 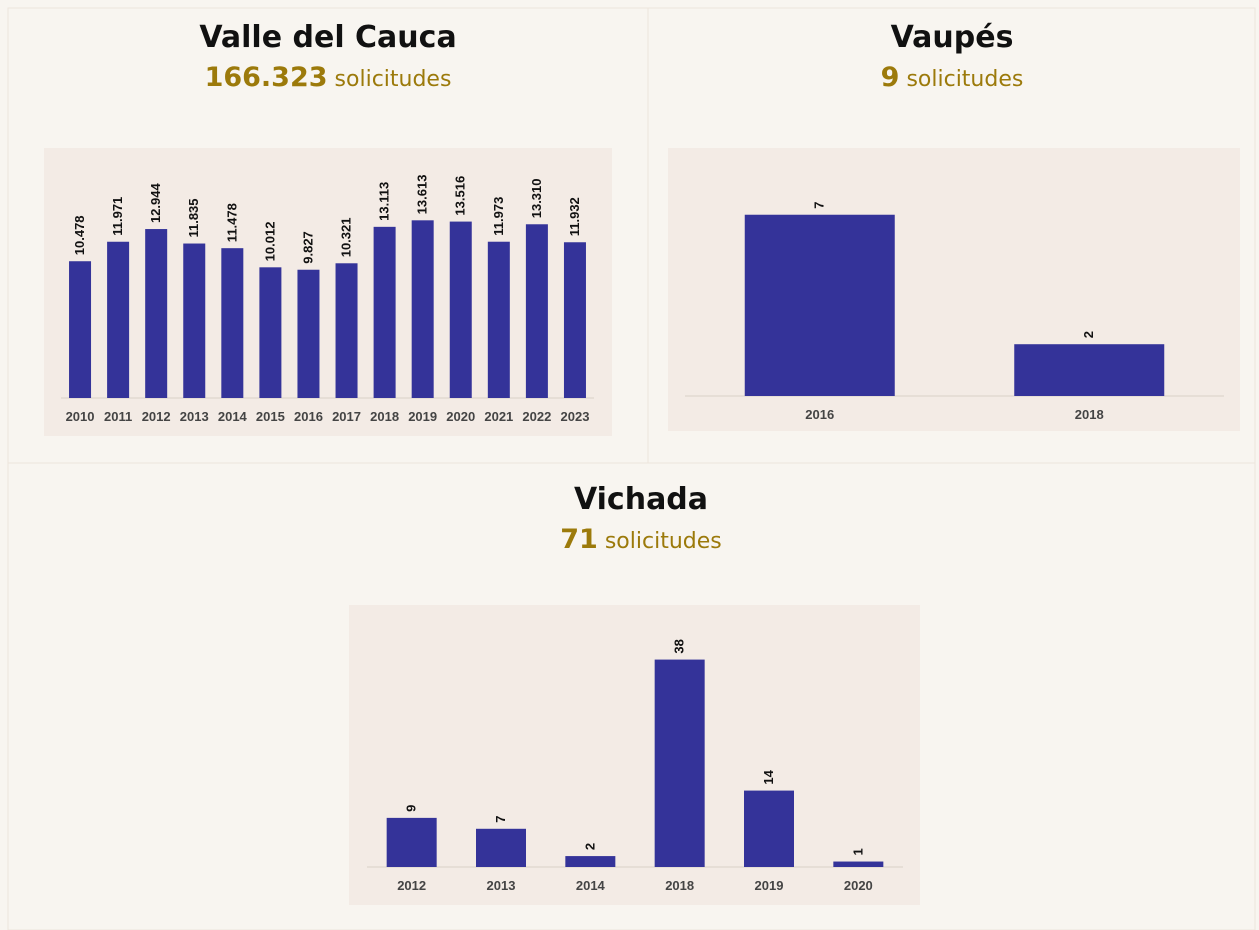 I want to click on panel-title: Vichada, so click(x=641, y=499).